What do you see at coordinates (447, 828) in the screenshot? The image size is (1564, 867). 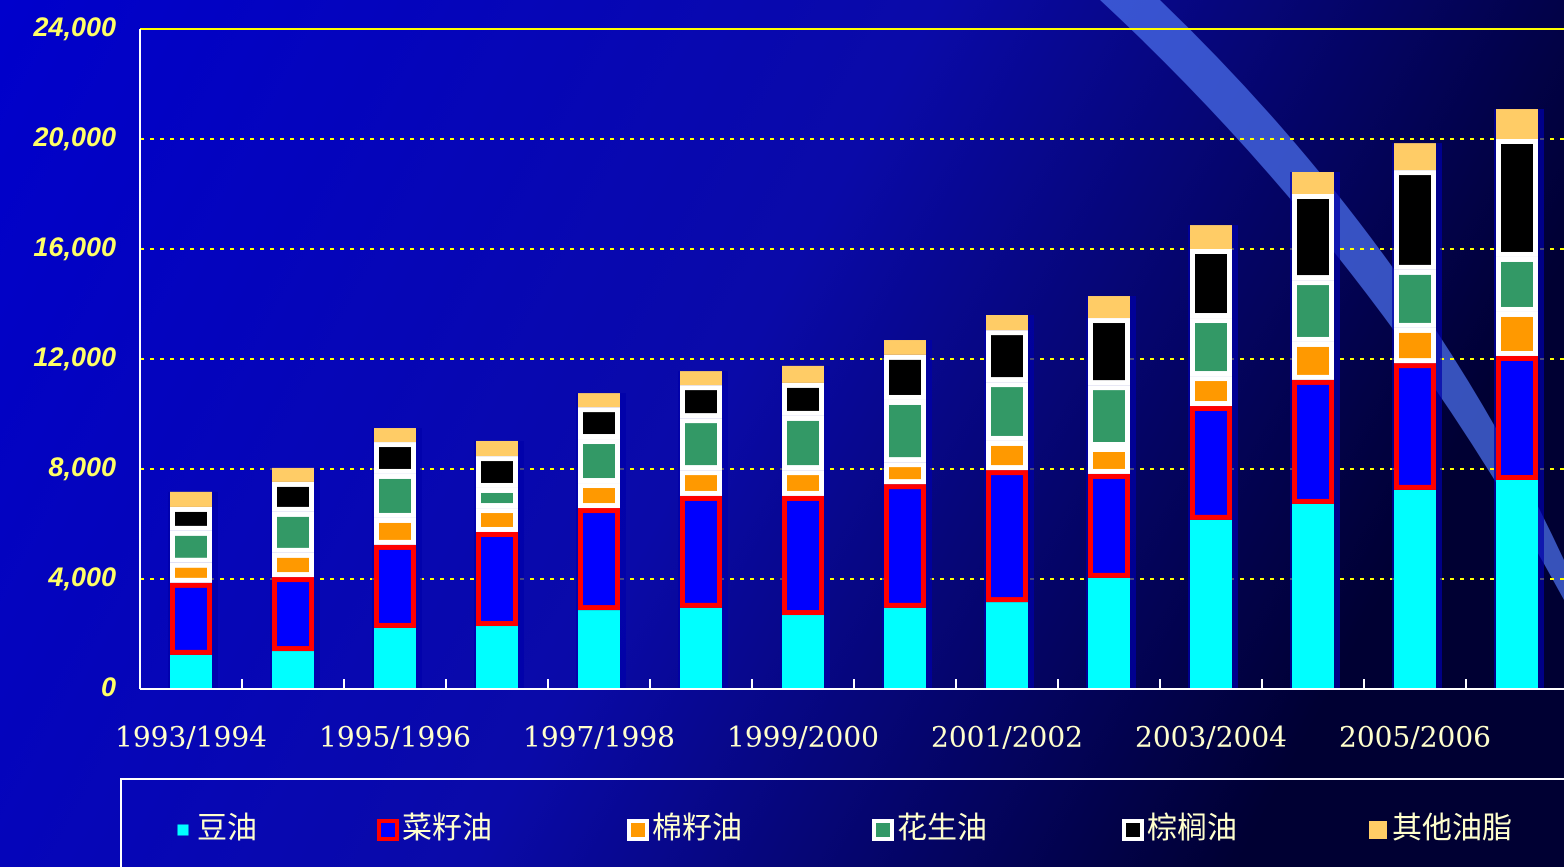 I see `legend-label: 菜籽油` at bounding box center [447, 828].